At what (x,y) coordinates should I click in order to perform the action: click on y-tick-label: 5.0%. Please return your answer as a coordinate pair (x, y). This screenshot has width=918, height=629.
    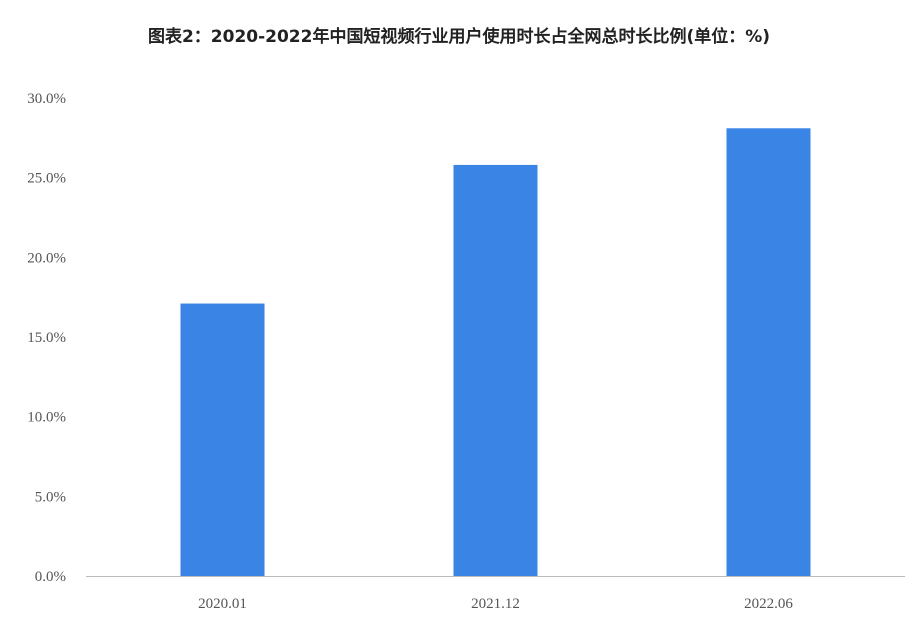
    Looking at the image, I should click on (50, 497).